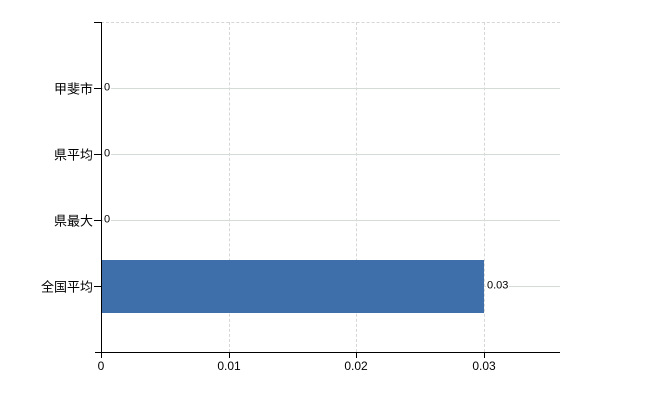 The height and width of the screenshot is (400, 650). What do you see at coordinates (356, 366) in the screenshot?
I see `x-tick-label: 0.02` at bounding box center [356, 366].